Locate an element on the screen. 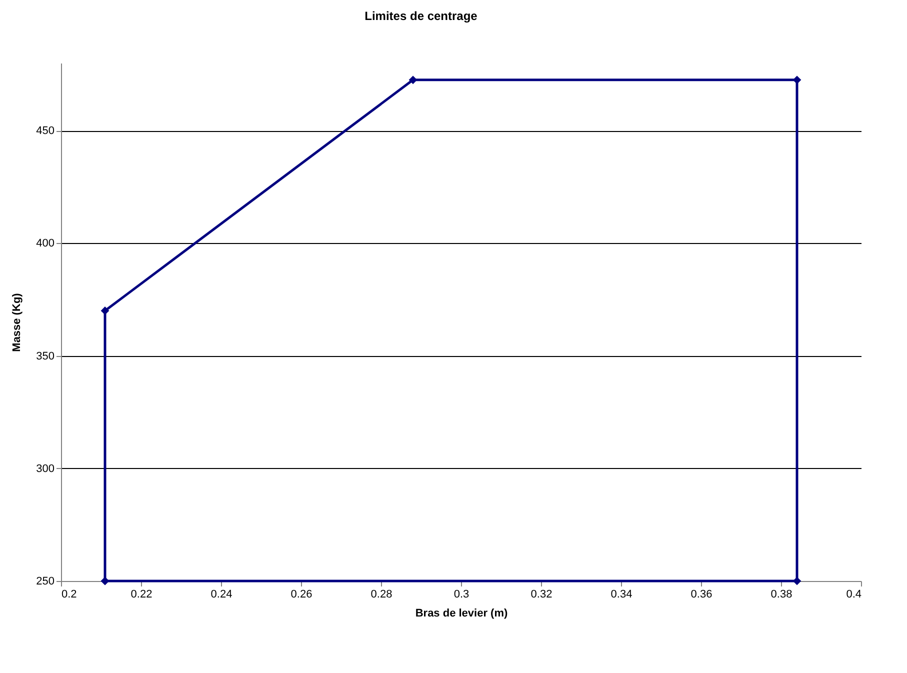 The image size is (907, 673). x-tick-label: 0.26 is located at coordinates (301, 594).